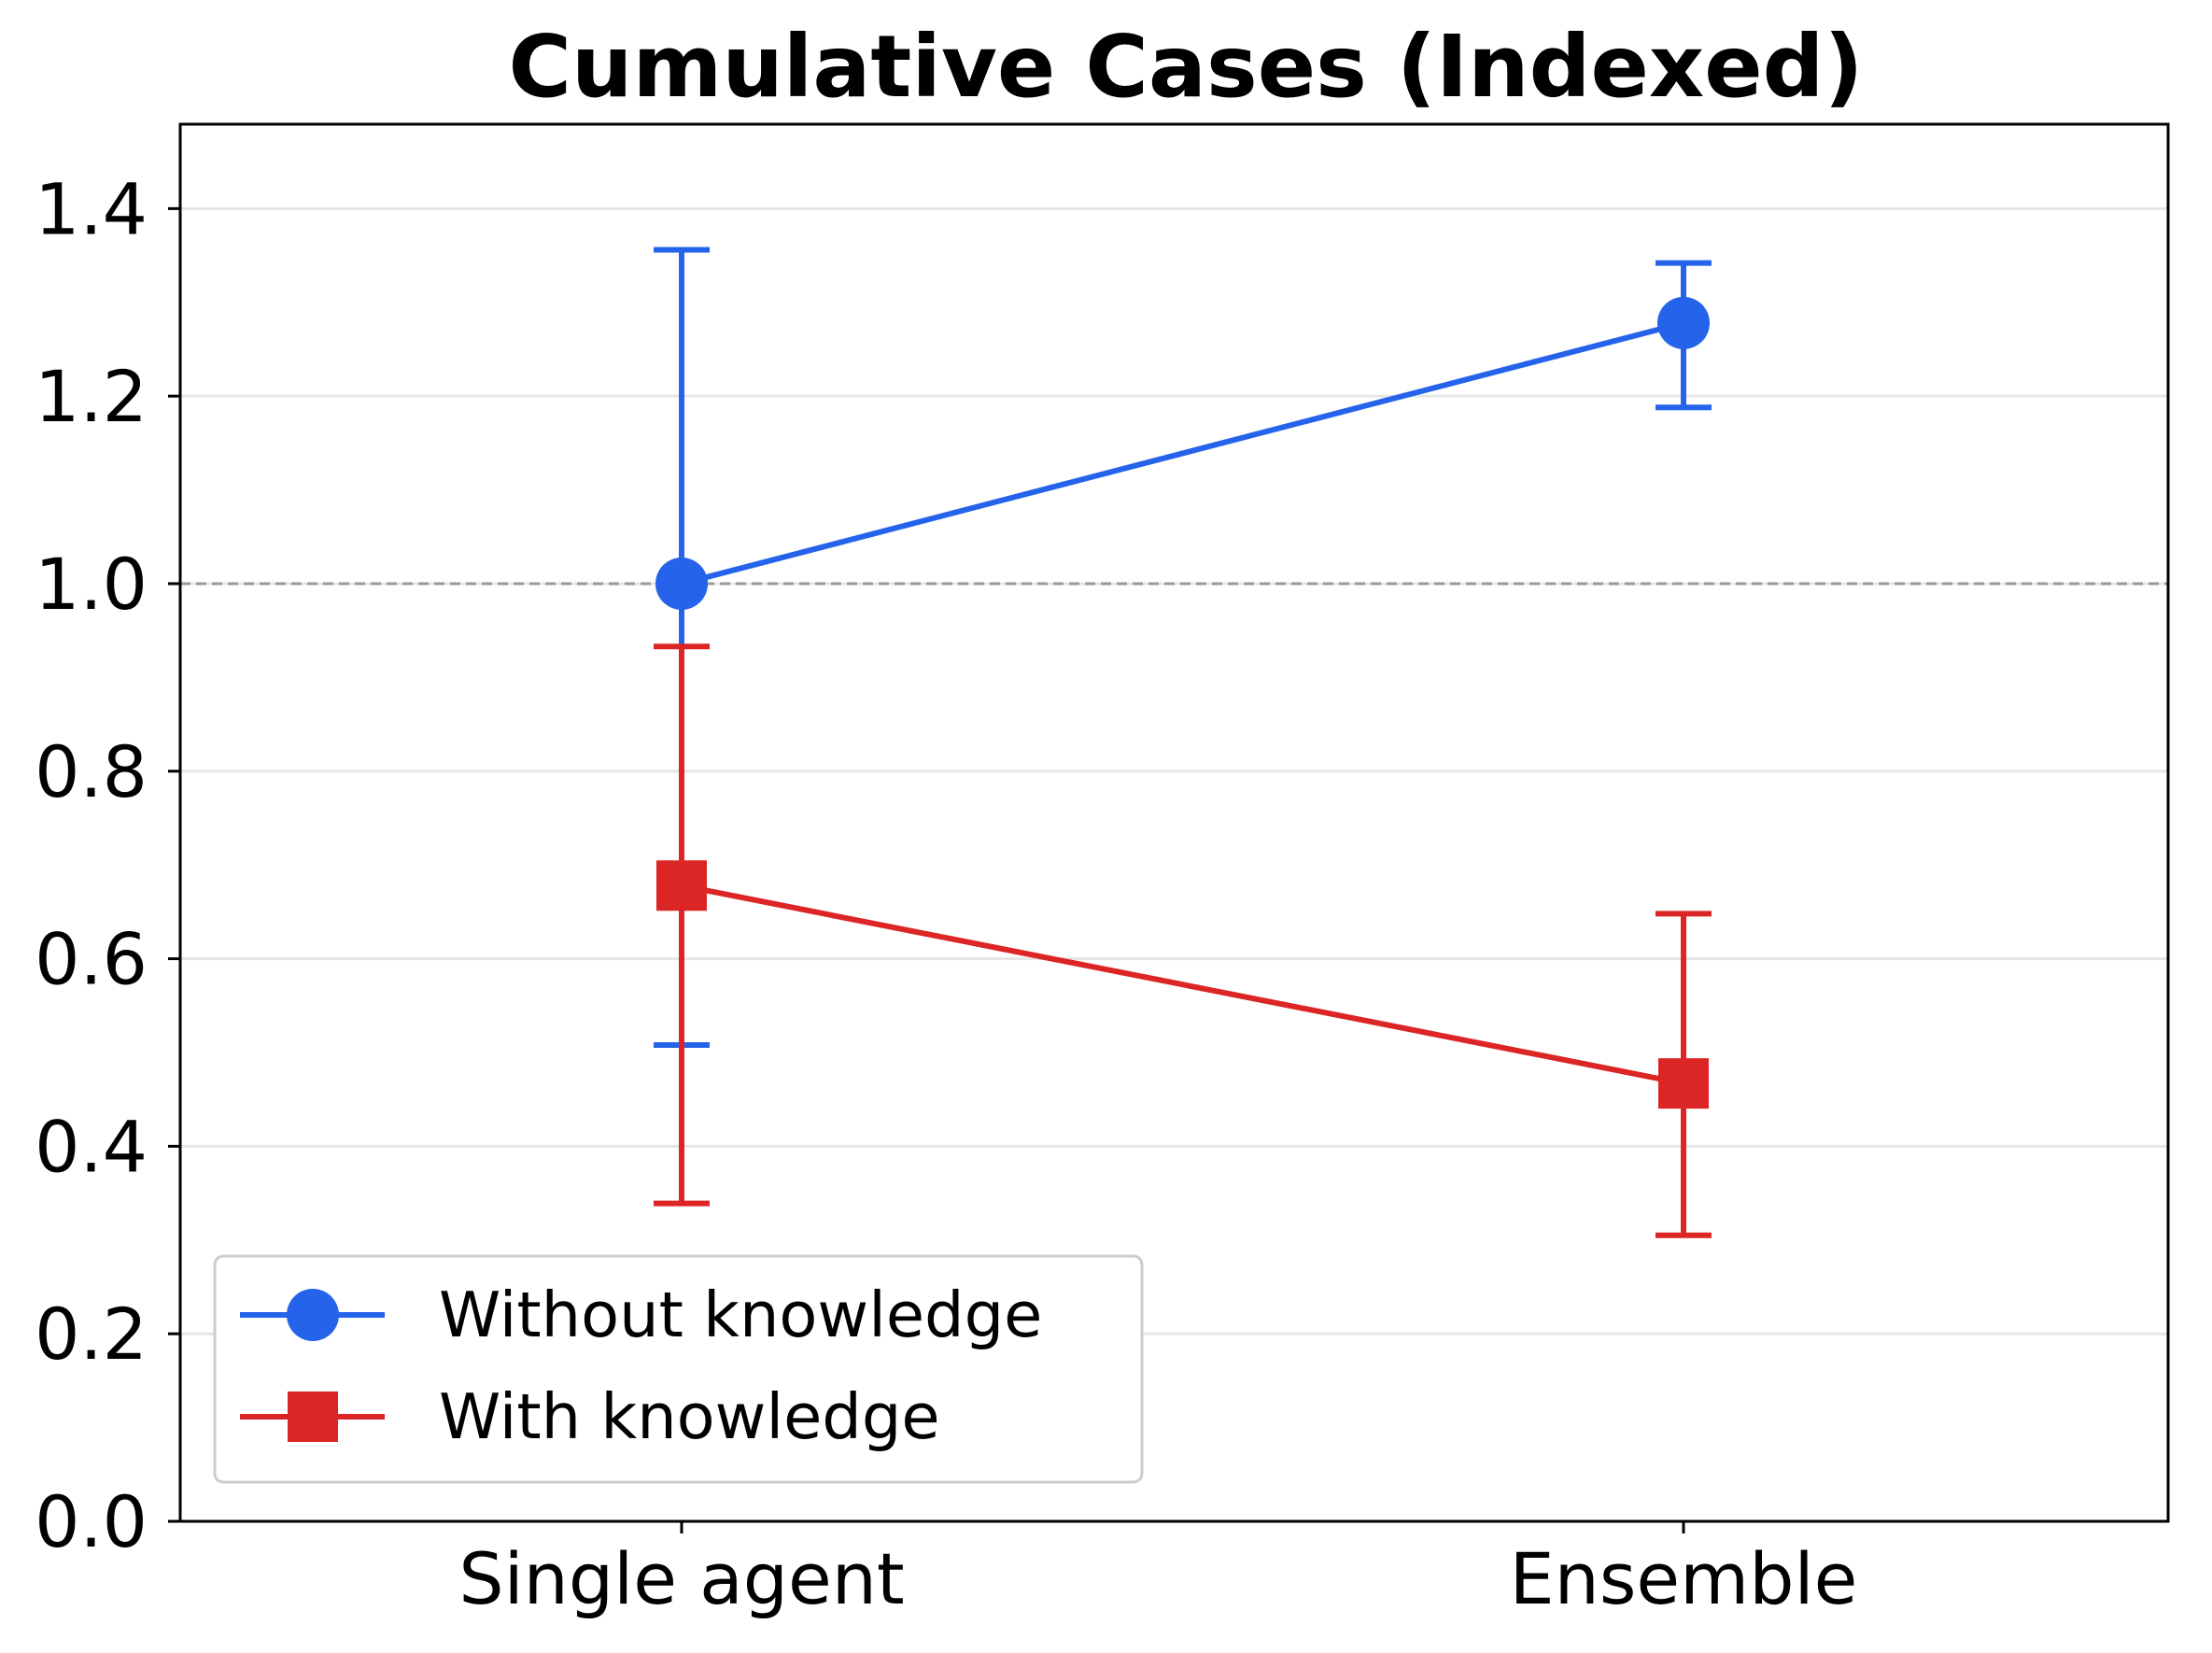 This screenshot has height=1653, width=2212. Describe the element at coordinates (689, 1416) in the screenshot. I see `legend-label-with-knowledge: With knowledge` at that location.